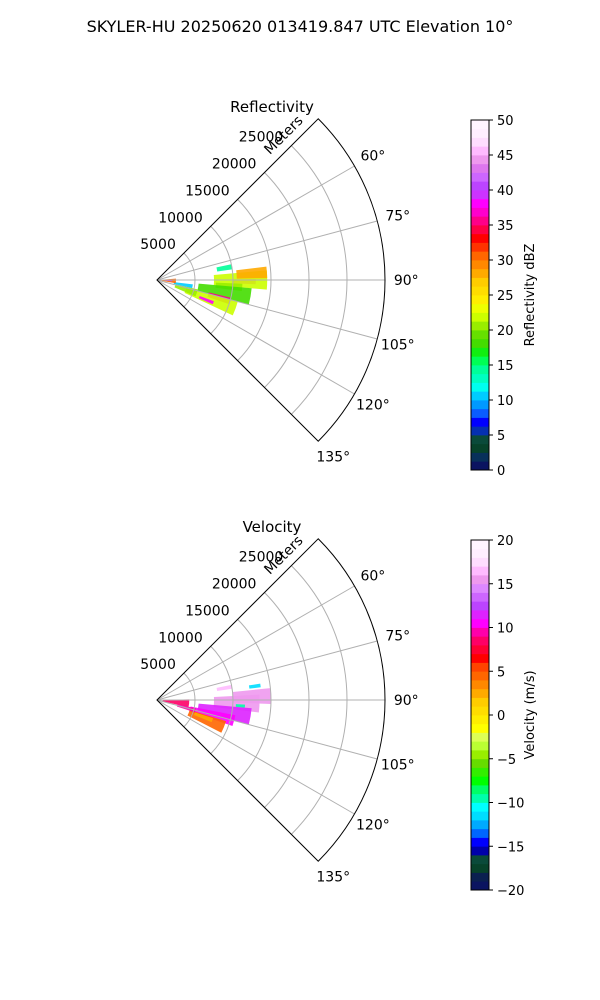 The image size is (600, 1000). I want to click on sector-outline, so click(271, 700).